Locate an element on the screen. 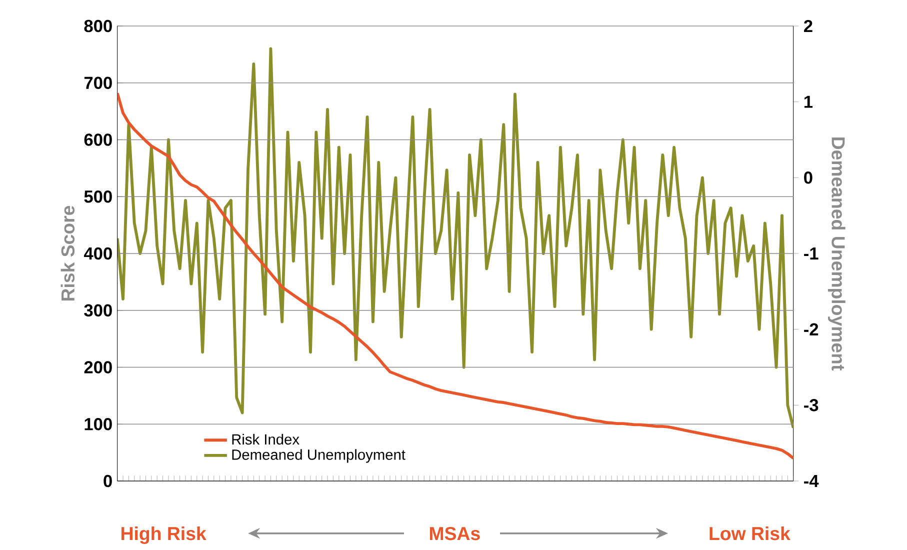  y-tick-label: 300 is located at coordinates (98, 310).